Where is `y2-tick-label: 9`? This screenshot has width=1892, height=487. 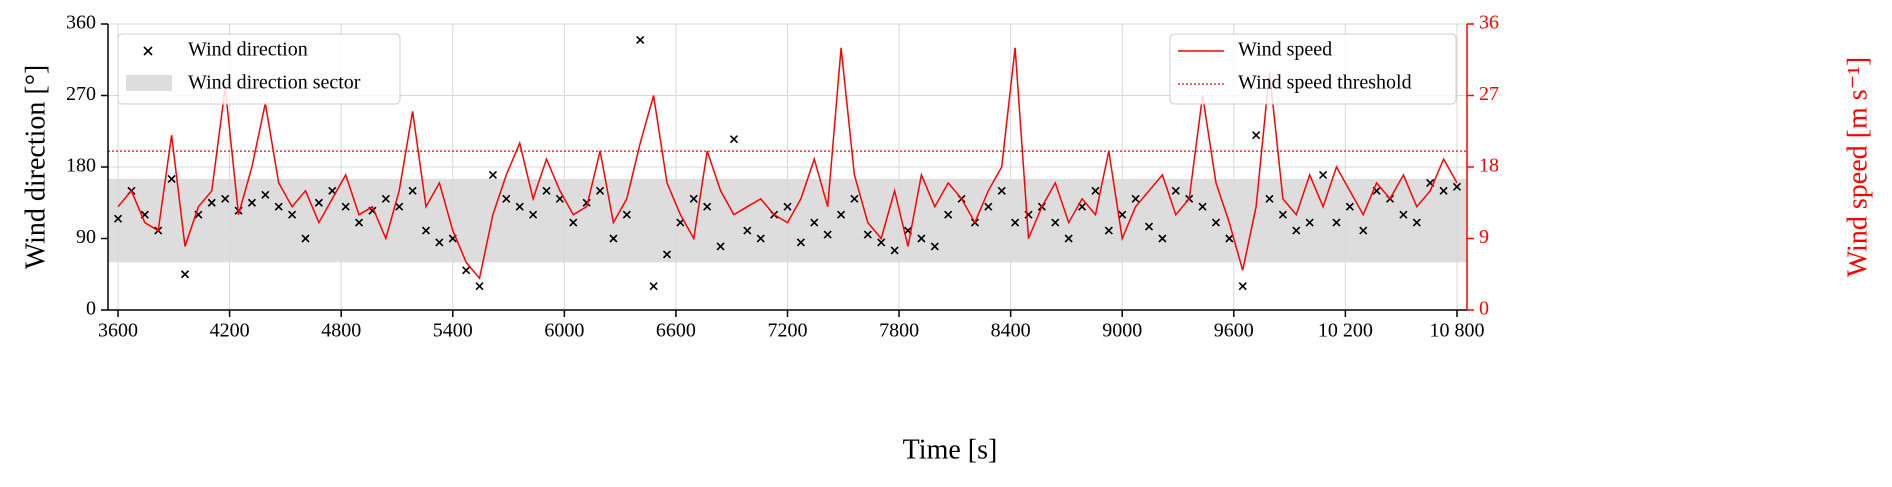 y2-tick-label: 9 is located at coordinates (1484, 237).